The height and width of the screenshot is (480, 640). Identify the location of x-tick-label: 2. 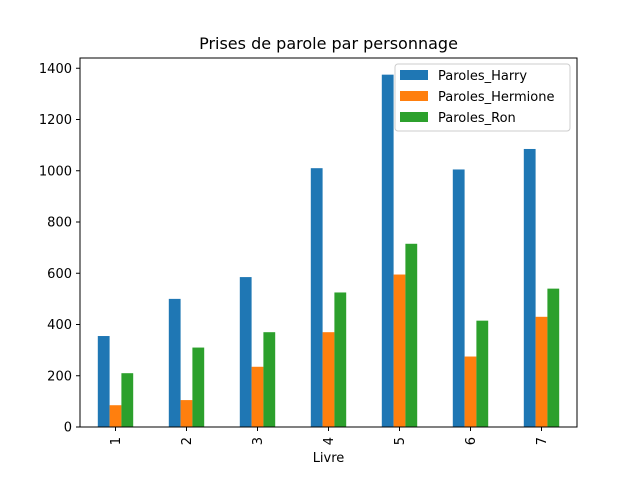
(187, 441).